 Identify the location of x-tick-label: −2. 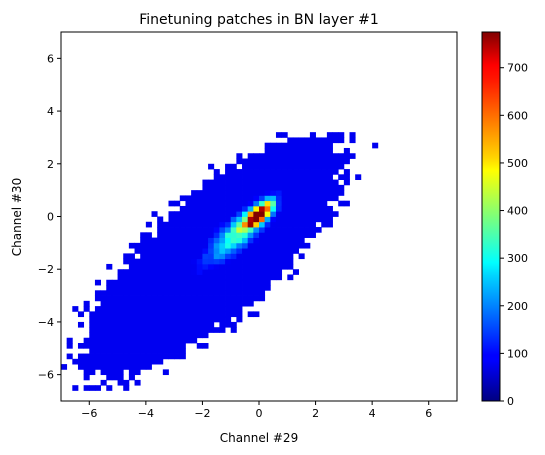
(202, 413).